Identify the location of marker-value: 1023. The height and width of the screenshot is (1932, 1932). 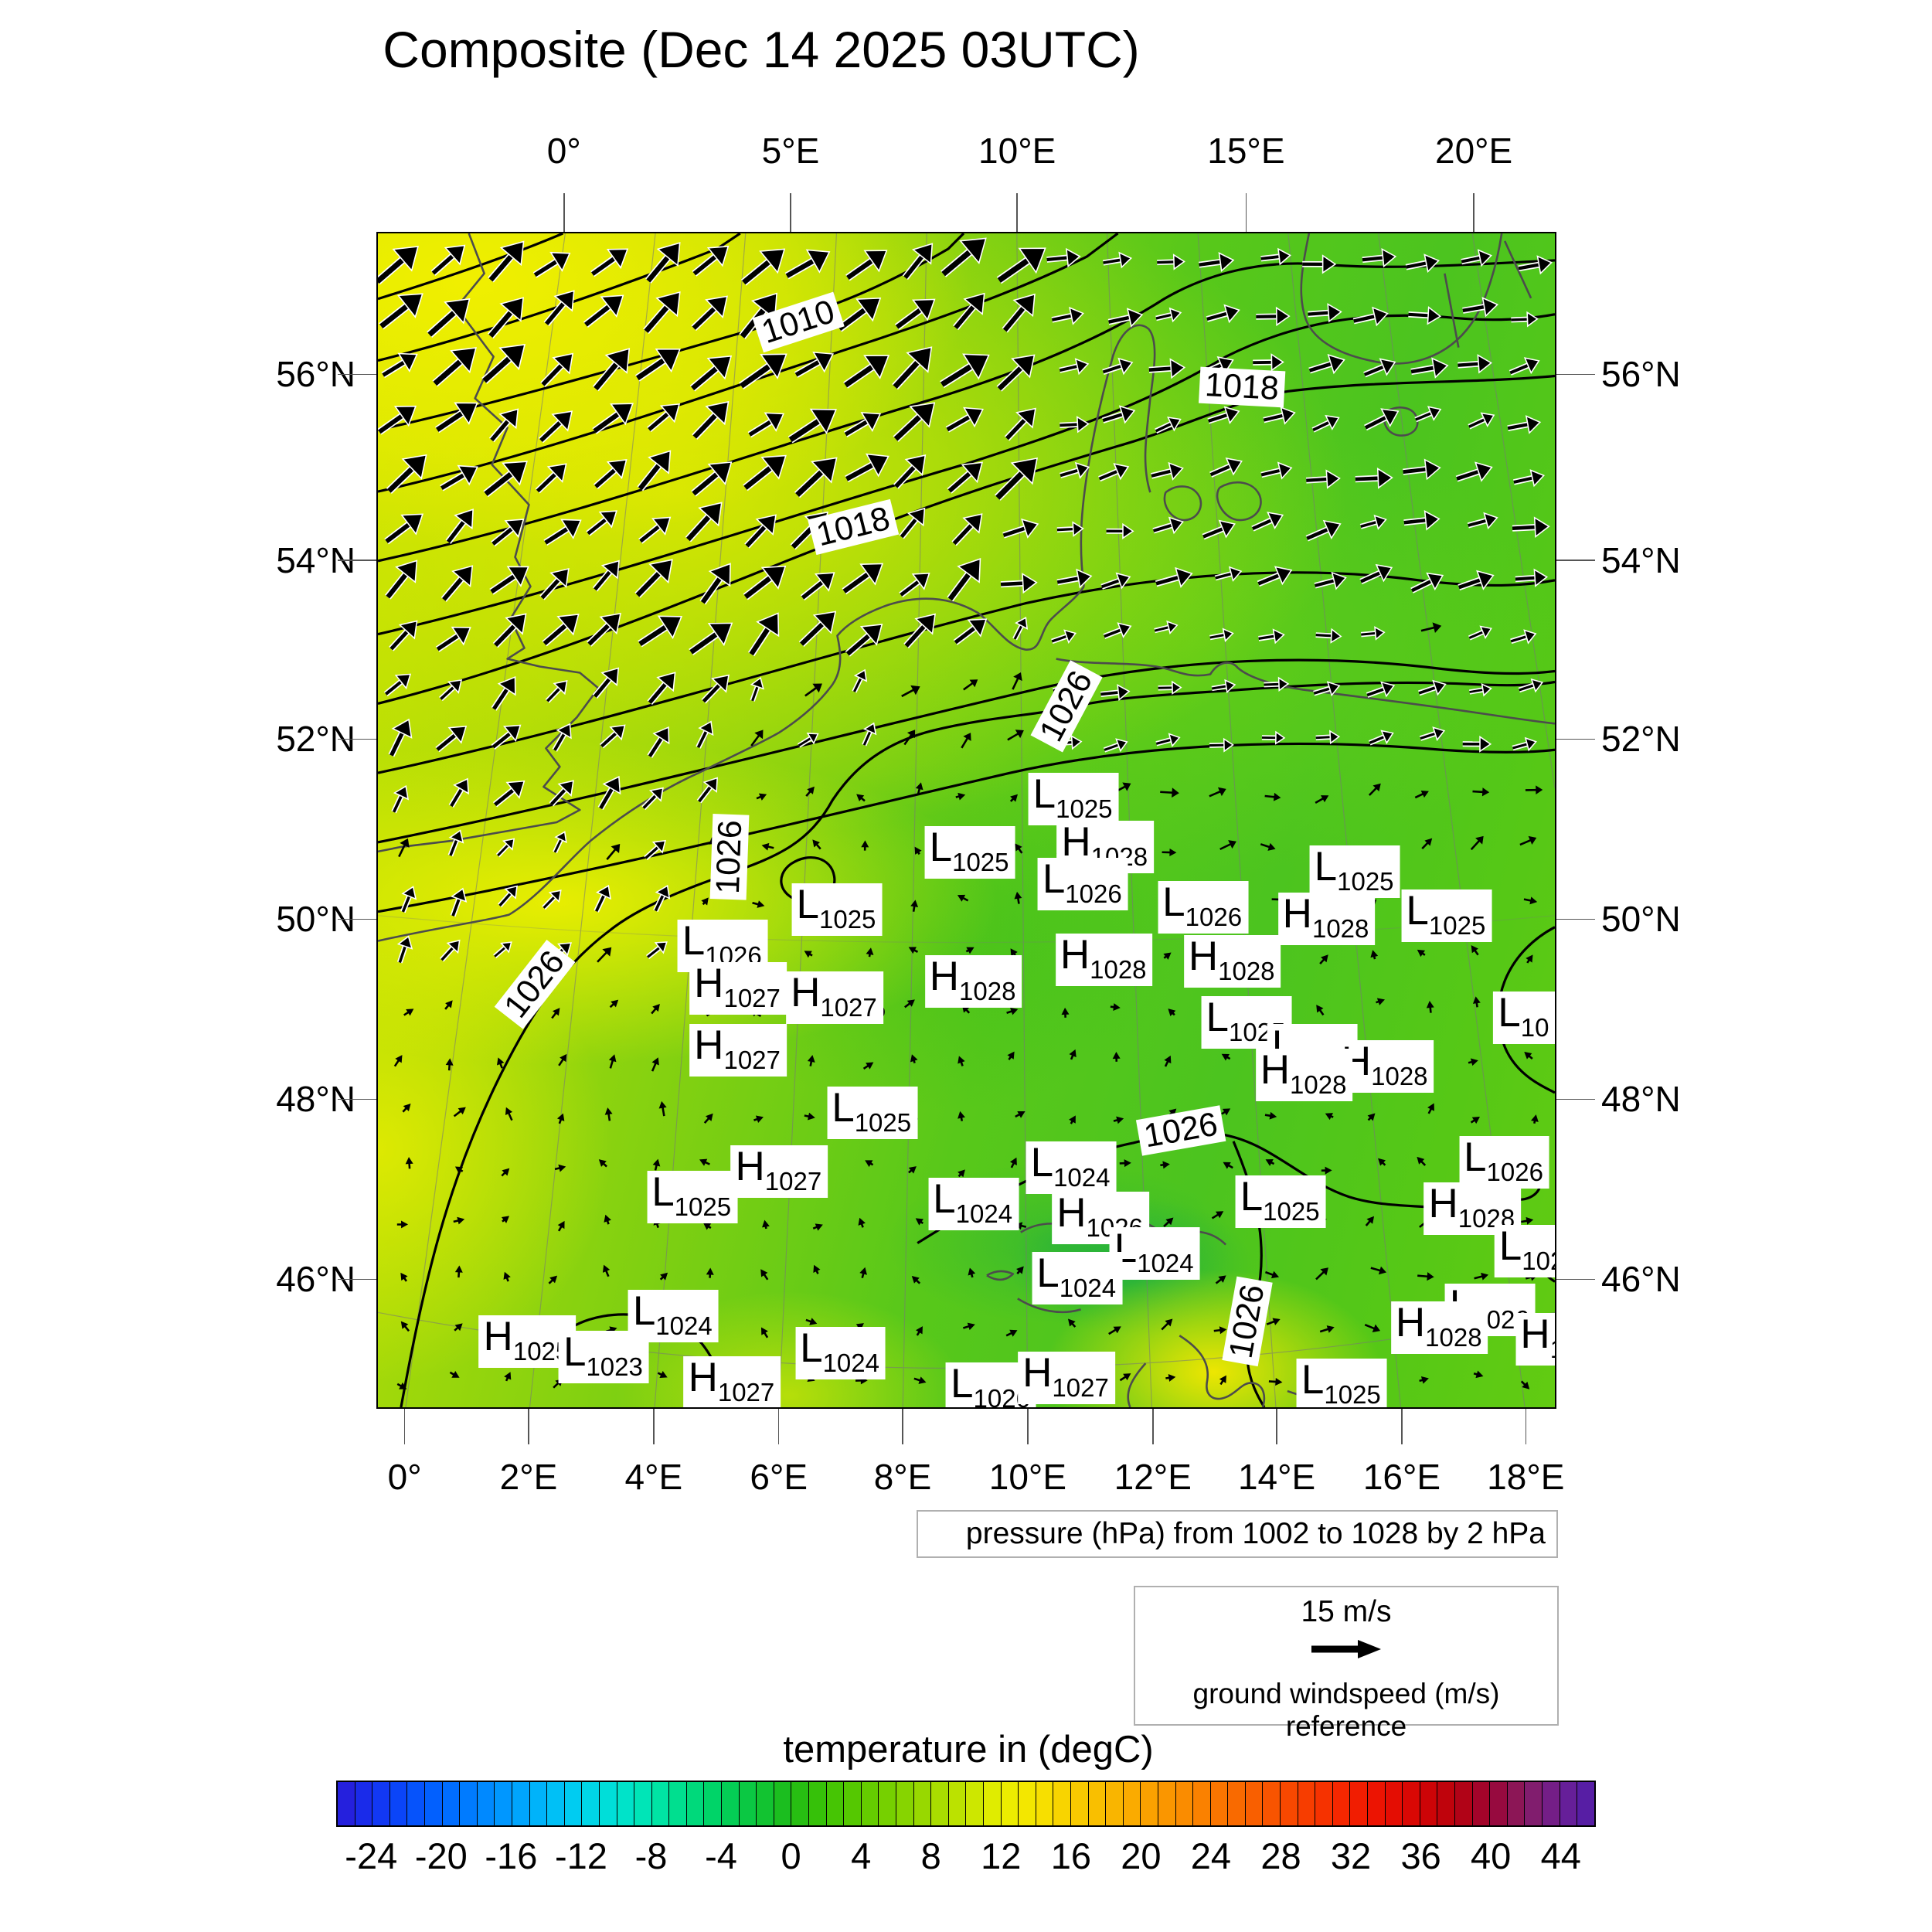
(614, 1367).